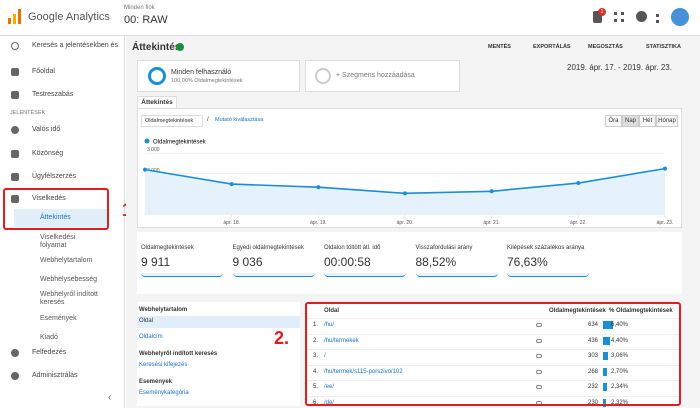 The image size is (700, 408). Describe the element at coordinates (49, 337) in the screenshot. I see `nav-sub: Kiadó` at that location.